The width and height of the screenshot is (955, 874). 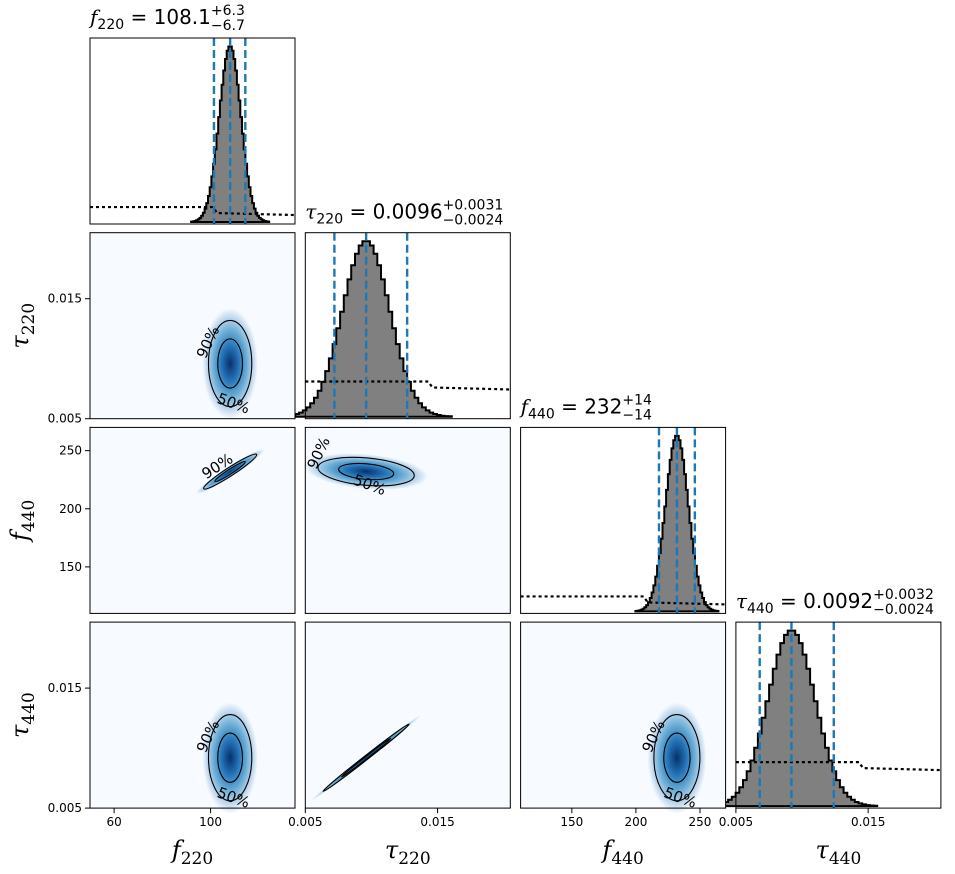 I want to click on panel-2d-f220-tau220: 90%50%, so click(x=192, y=326).